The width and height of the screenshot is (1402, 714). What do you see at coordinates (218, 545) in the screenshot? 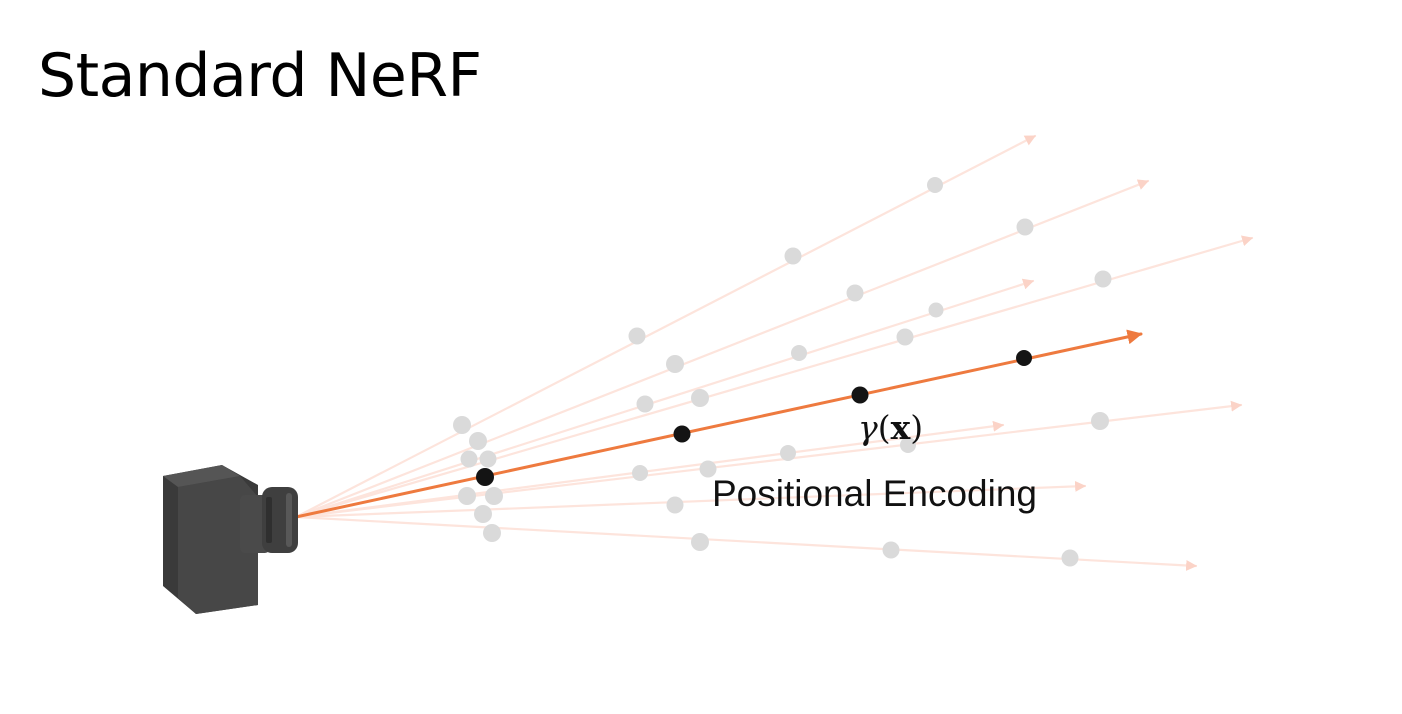
I see `camera-body-front` at bounding box center [218, 545].